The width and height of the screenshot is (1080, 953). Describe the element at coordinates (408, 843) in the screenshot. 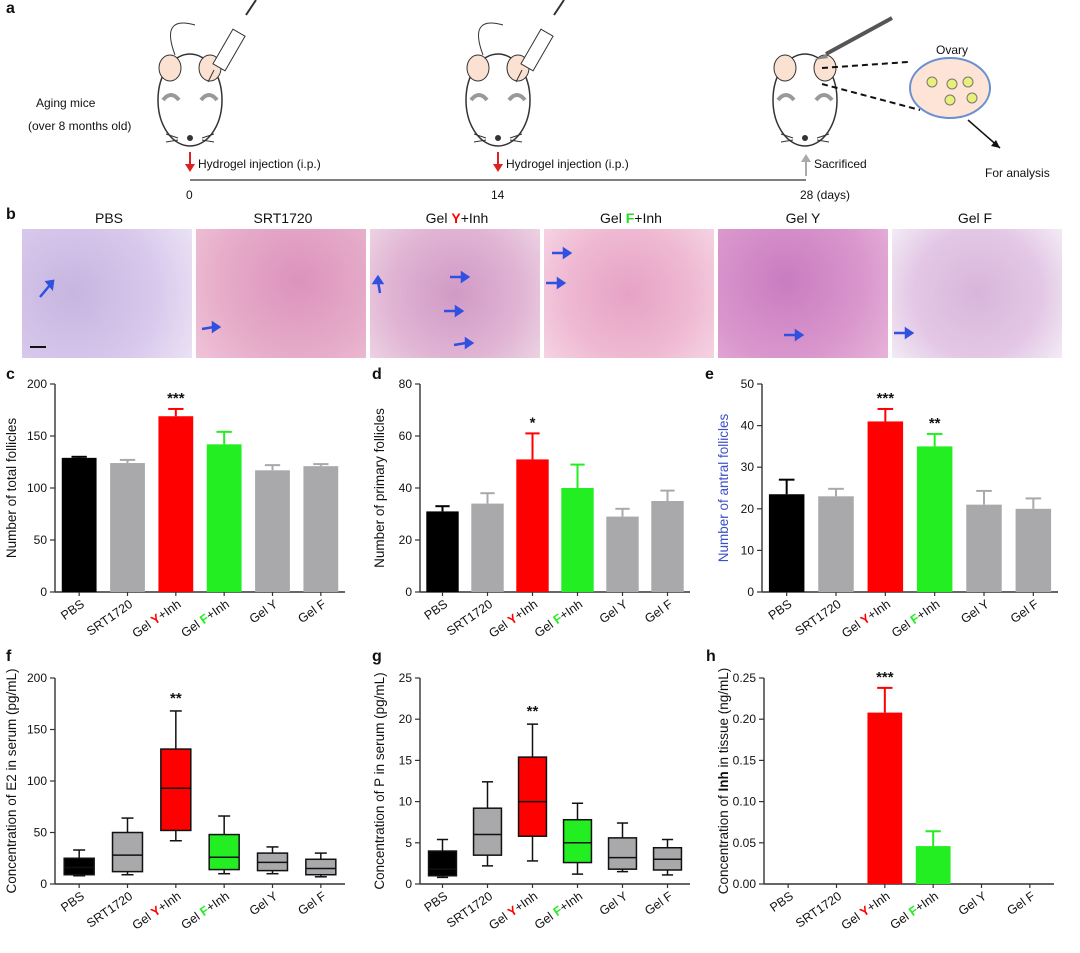

I see `y-tick-label: 5` at that location.